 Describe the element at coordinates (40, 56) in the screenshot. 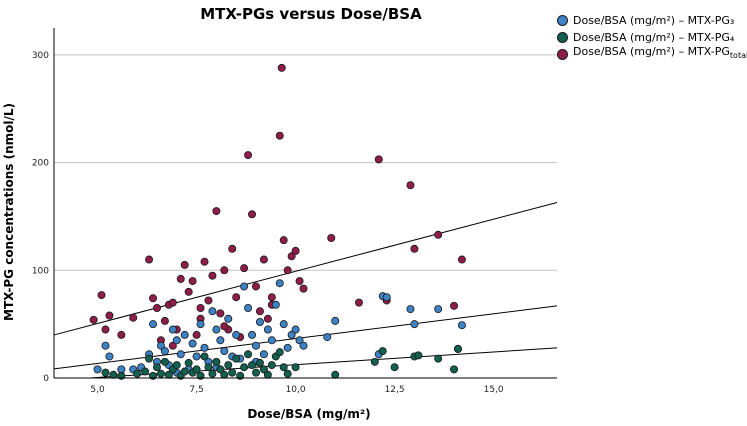

I see `y-tick-label: 300` at that location.